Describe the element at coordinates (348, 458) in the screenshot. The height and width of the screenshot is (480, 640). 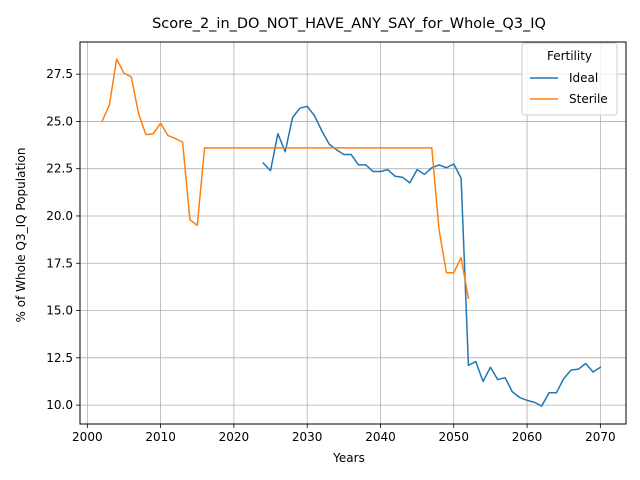
I see `x-axis-label: Years` at that location.